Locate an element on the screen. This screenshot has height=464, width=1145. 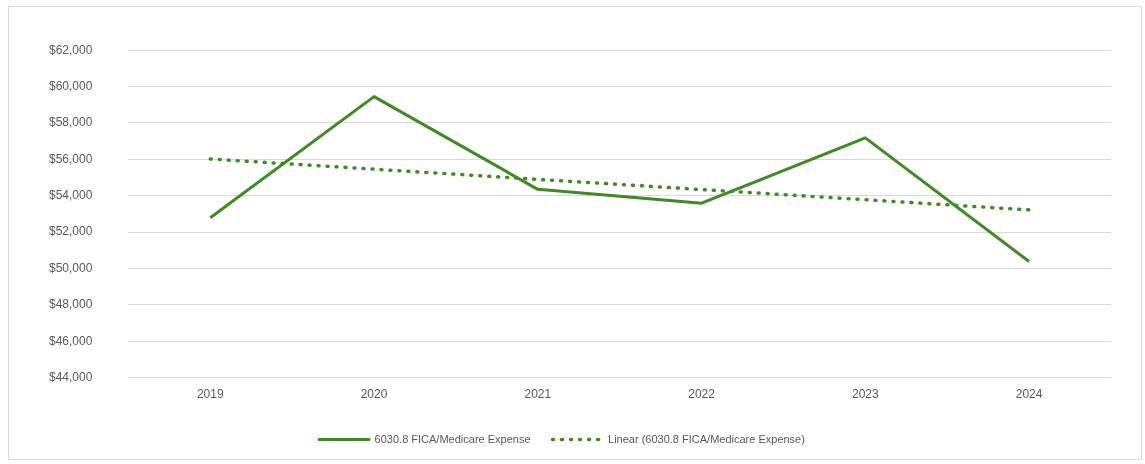
y-tick-label: $62,000 is located at coordinates (70, 49).